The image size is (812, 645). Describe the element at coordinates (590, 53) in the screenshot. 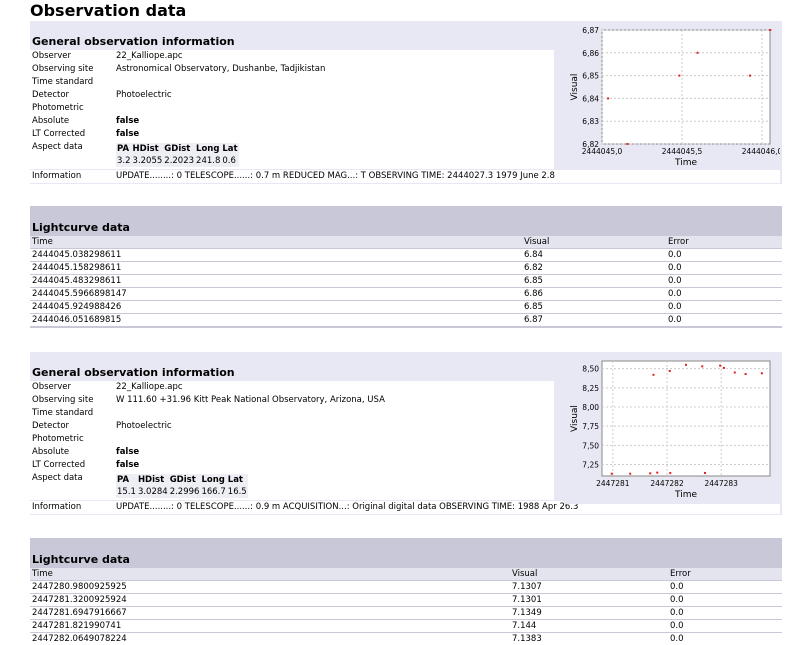

I see `y-tick-label: 6,86` at that location.